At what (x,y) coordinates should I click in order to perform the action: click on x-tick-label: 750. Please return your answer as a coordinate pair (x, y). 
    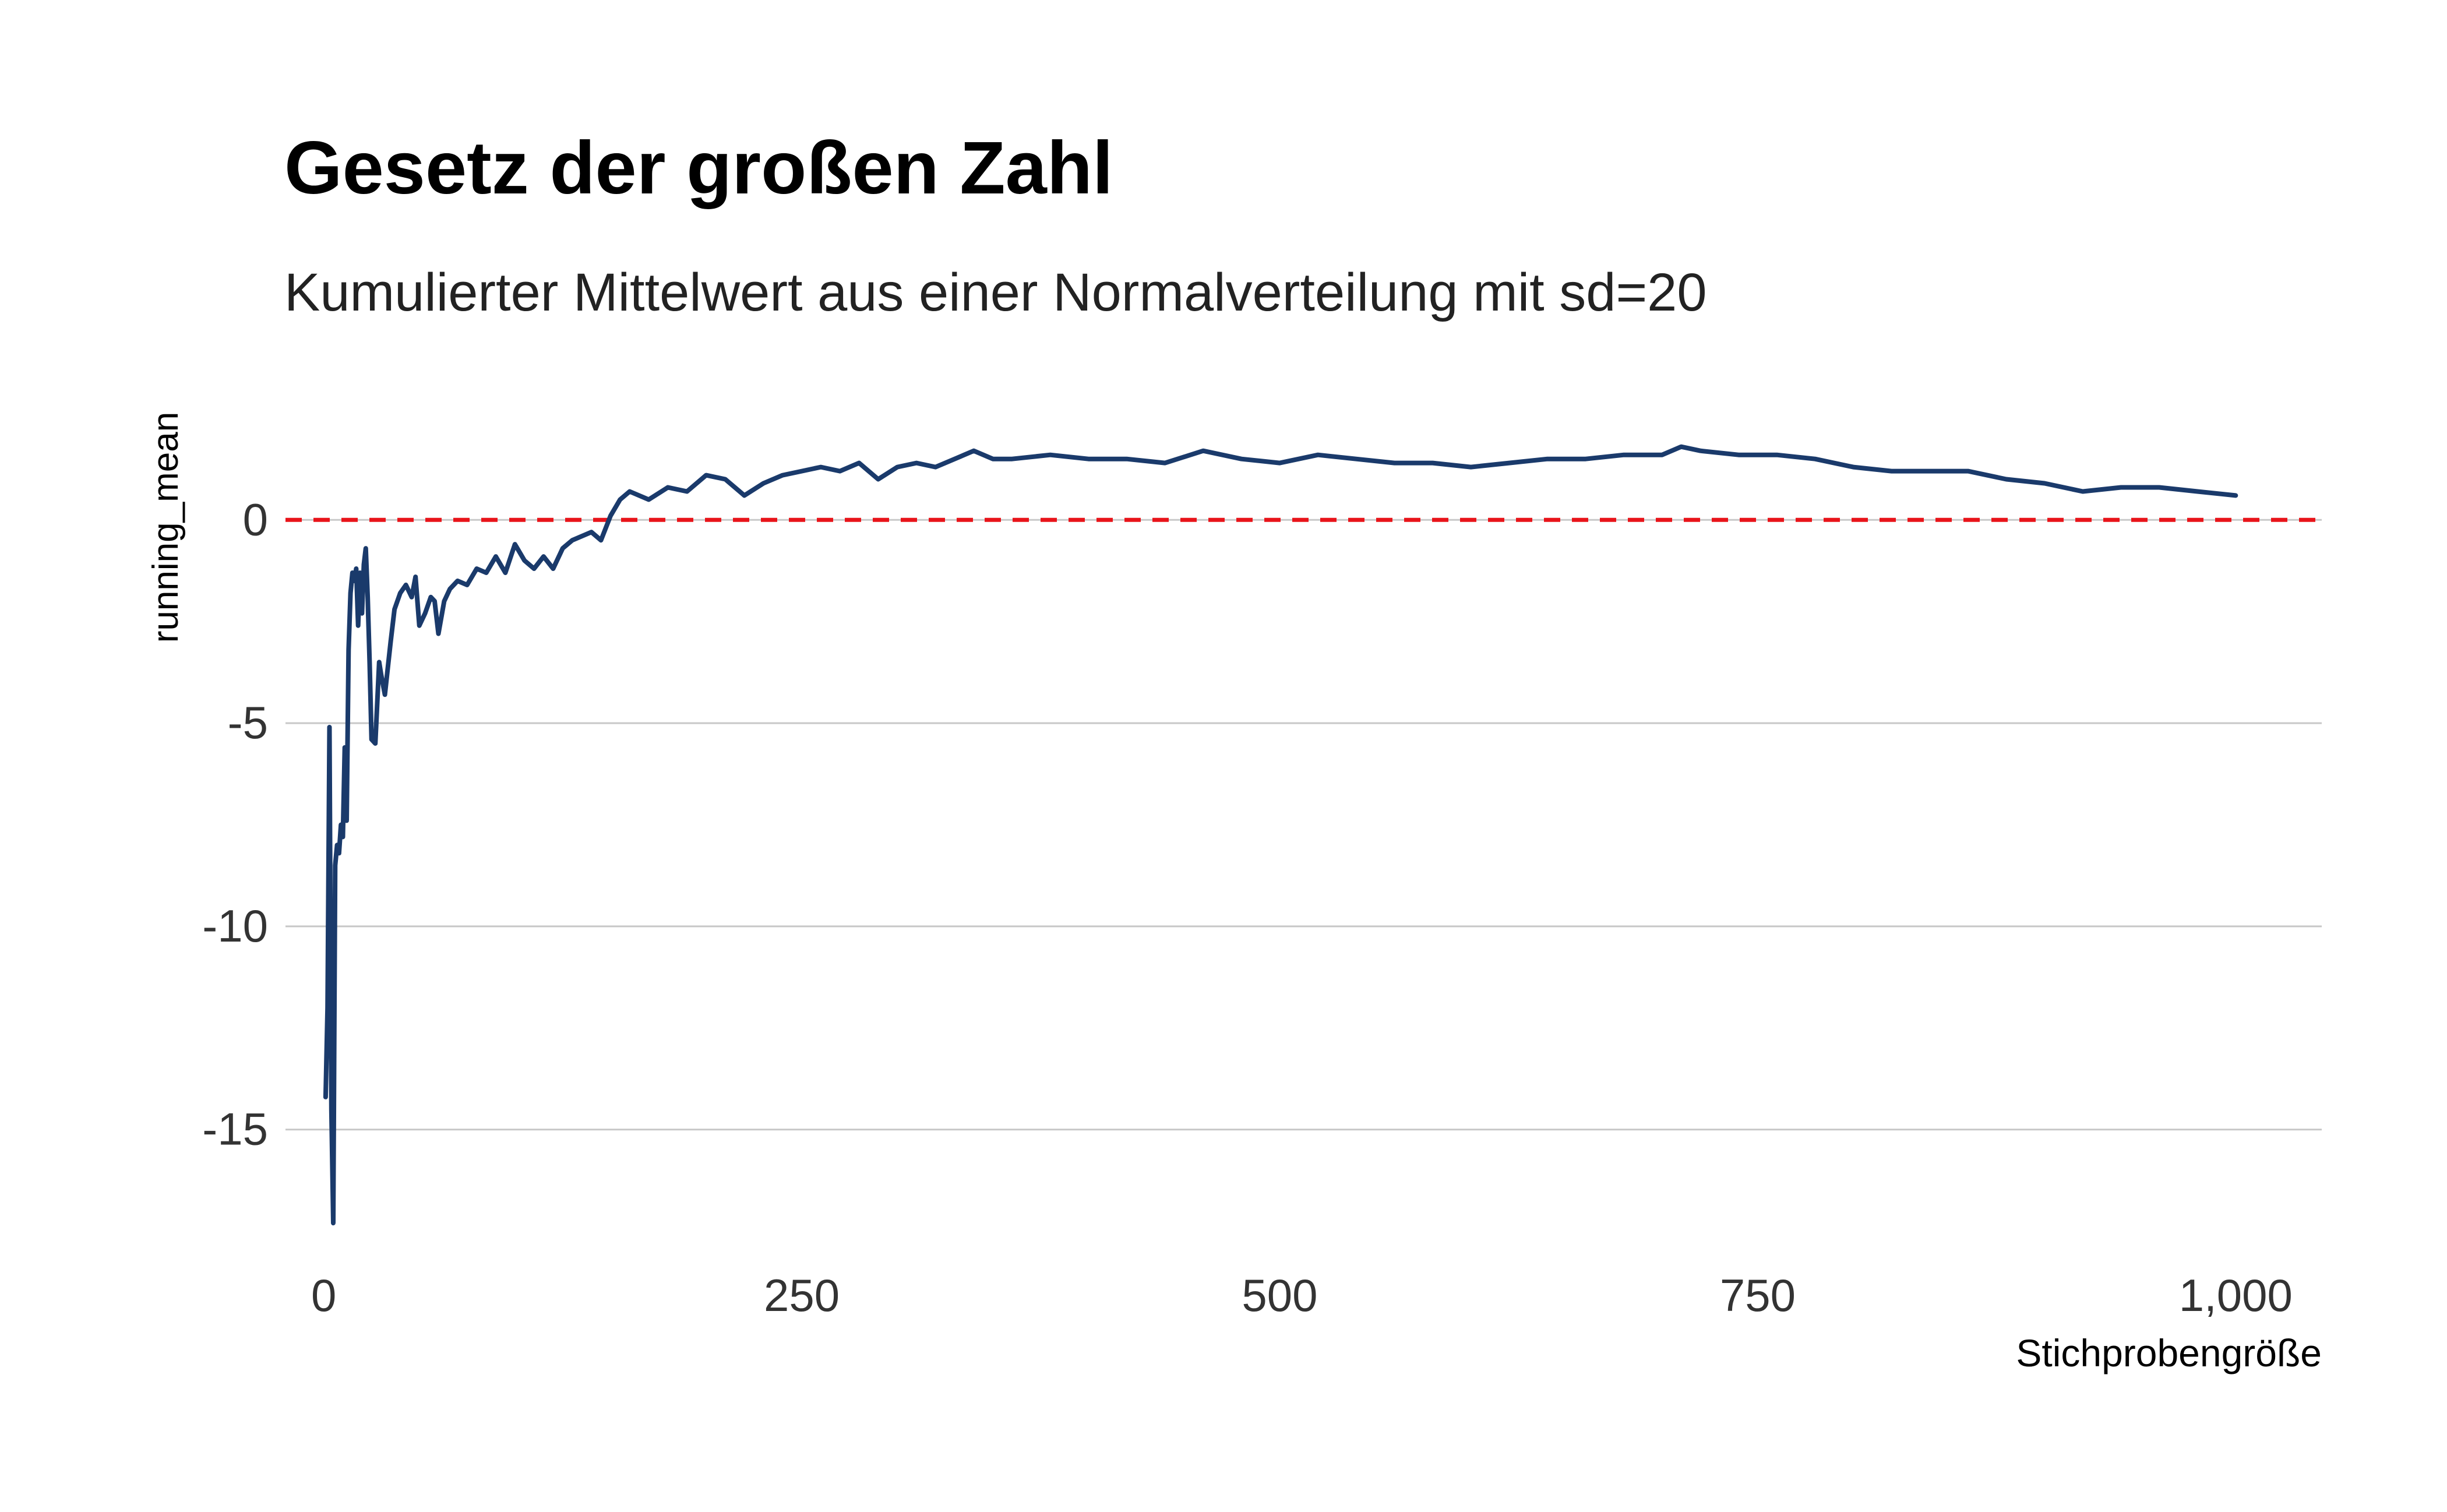
    Looking at the image, I should click on (1758, 1295).